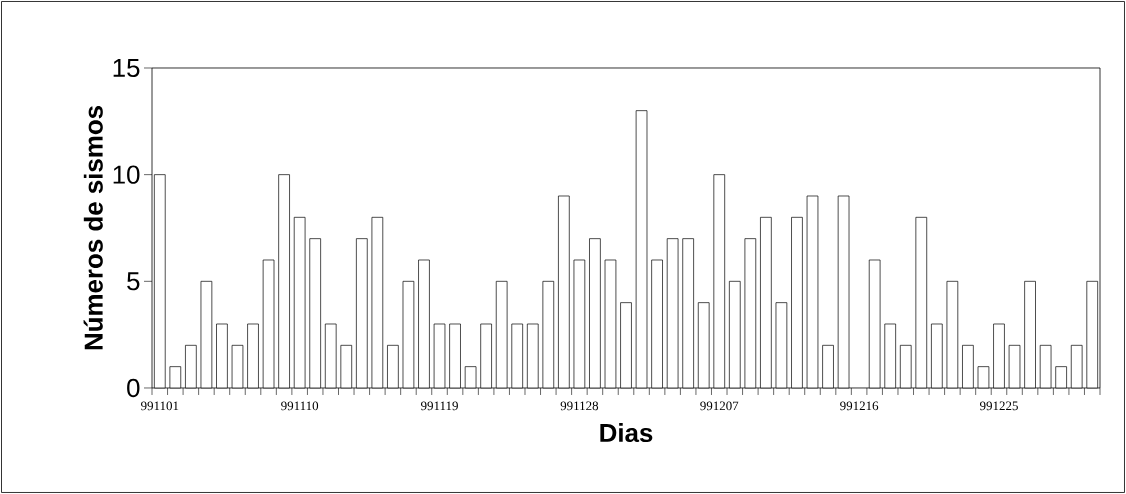 The width and height of the screenshot is (1126, 494). I want to click on y-tick-label: 15, so click(126, 68).